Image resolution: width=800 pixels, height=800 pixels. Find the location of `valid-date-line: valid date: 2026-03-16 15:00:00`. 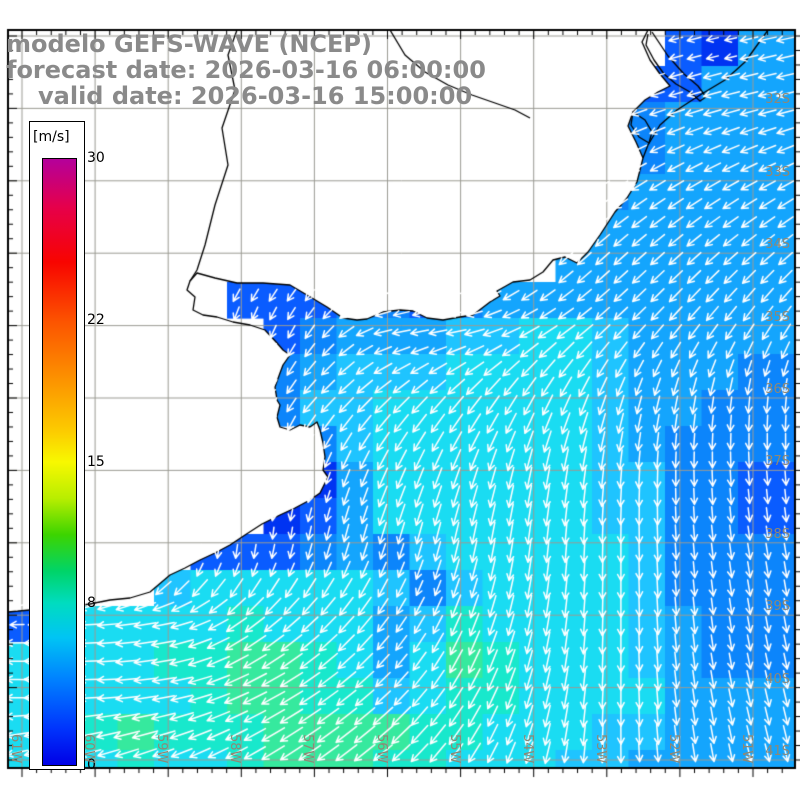

valid-date-line: valid date: 2026-03-16 15:00:00 is located at coordinates (255, 96).